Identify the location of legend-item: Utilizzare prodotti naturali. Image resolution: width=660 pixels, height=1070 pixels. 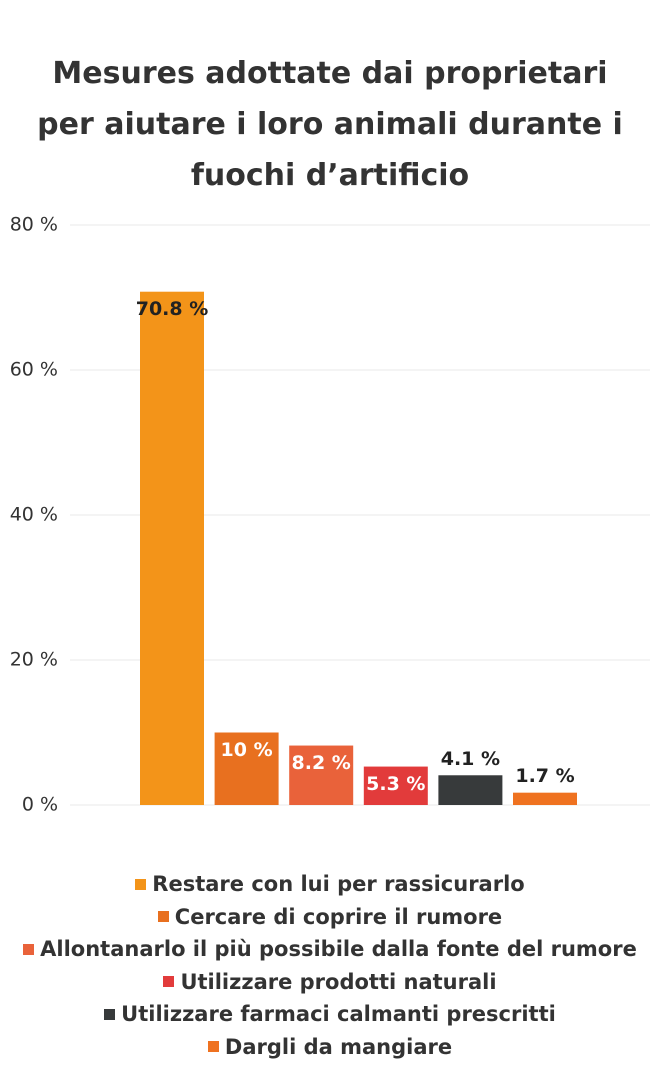
(330, 982).